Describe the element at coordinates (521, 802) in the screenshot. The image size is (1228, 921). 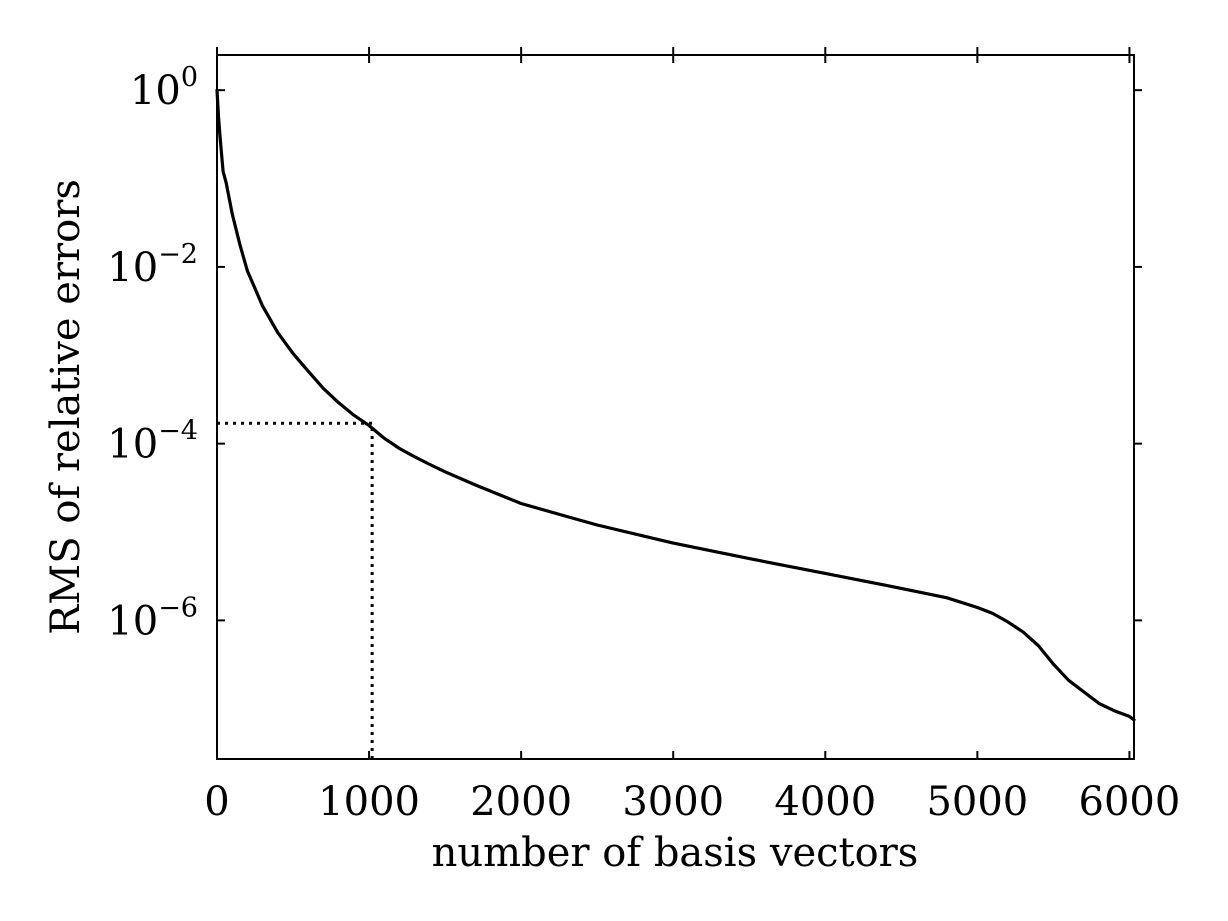
I see `x-tick-label: 2000` at that location.